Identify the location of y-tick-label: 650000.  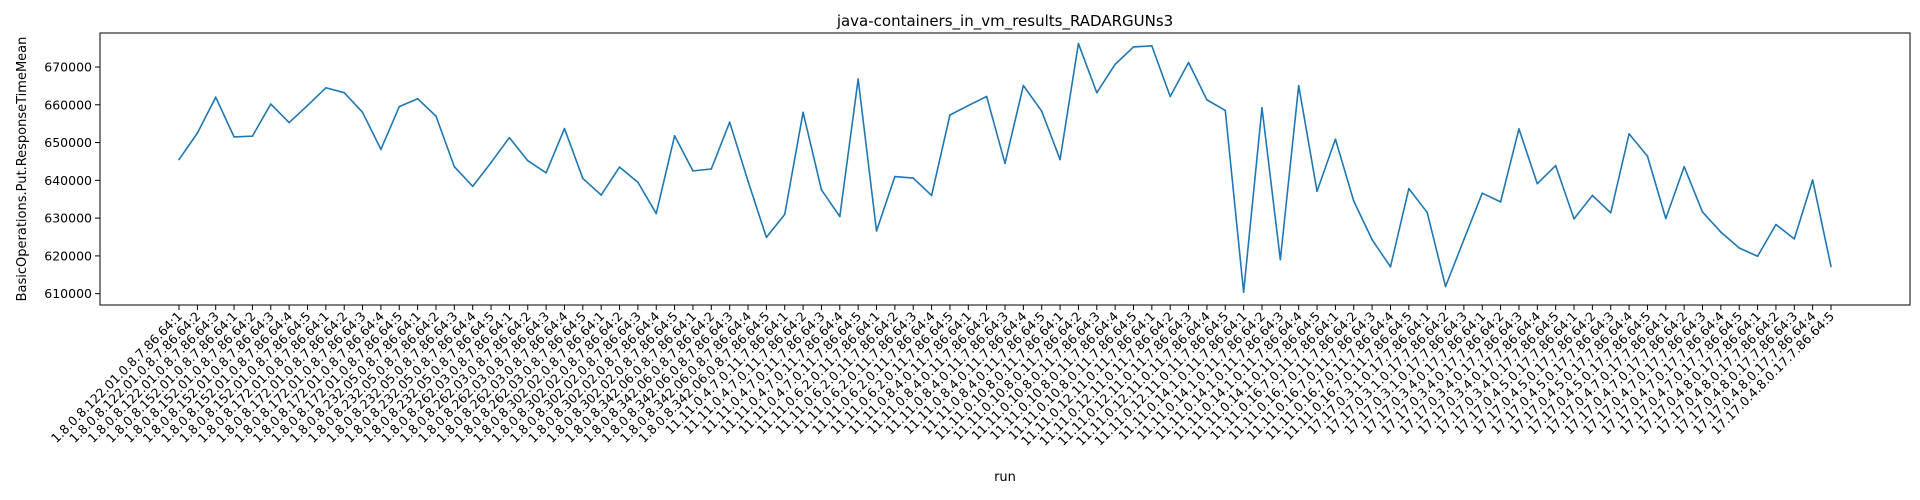
(68, 142).